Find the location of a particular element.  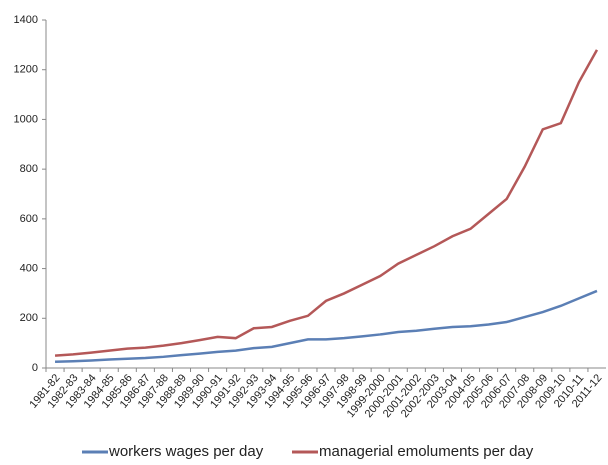

y-tick-label: 1400 is located at coordinates (26, 20).